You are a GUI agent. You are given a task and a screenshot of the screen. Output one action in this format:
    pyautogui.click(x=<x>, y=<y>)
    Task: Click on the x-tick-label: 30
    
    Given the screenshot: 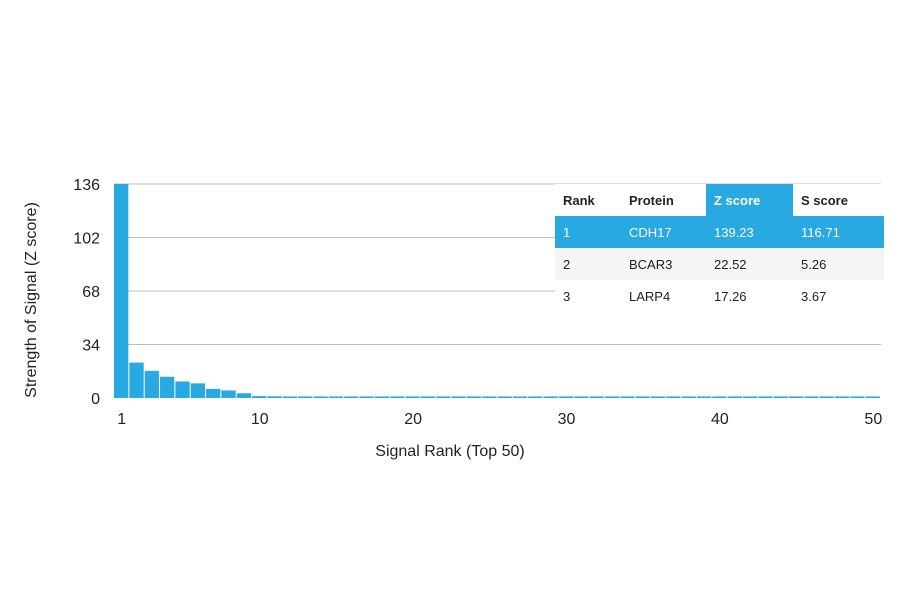 What is the action you would take?
    pyautogui.click(x=567, y=419)
    